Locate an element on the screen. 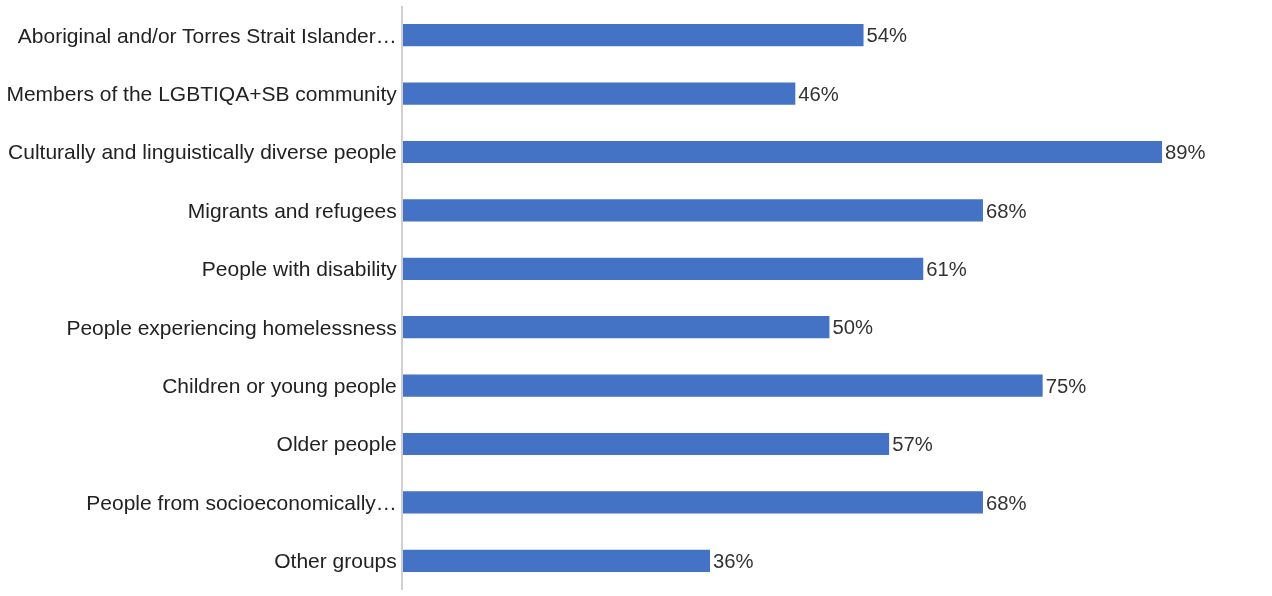  data-label: 50% is located at coordinates (852, 327).